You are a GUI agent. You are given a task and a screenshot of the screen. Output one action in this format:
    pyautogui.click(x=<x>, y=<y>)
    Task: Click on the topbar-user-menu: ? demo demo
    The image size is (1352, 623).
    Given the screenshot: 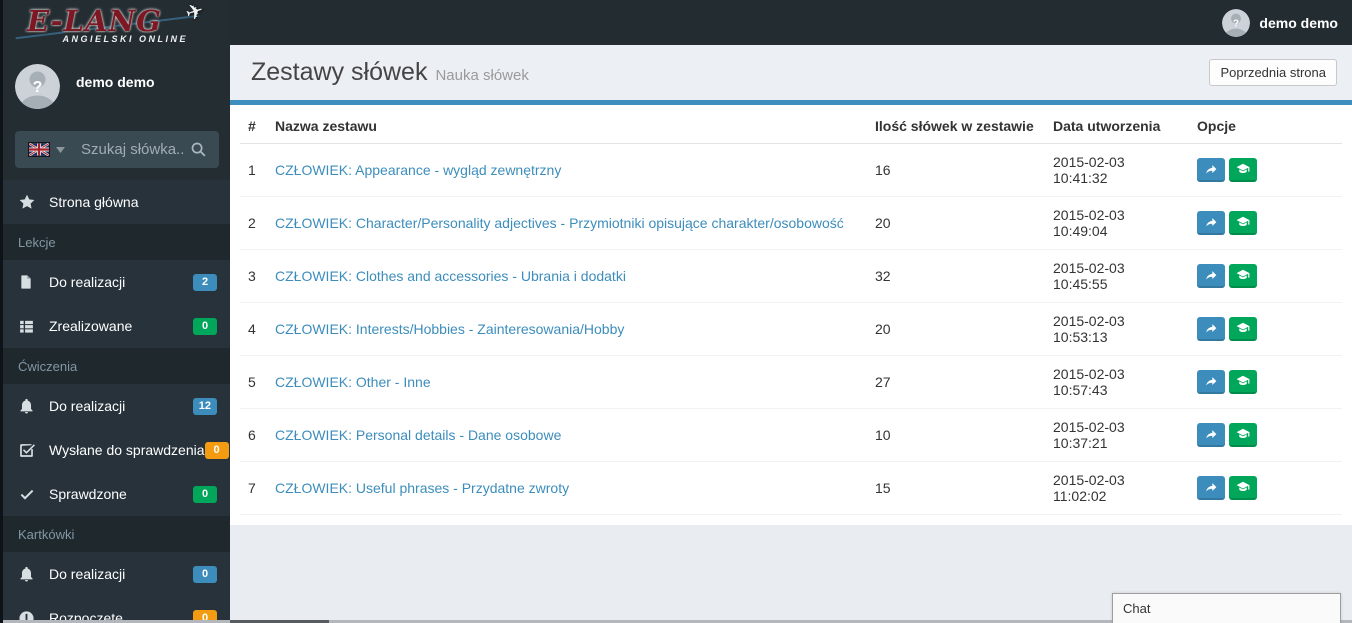 What is the action you would take?
    pyautogui.click(x=1280, y=22)
    